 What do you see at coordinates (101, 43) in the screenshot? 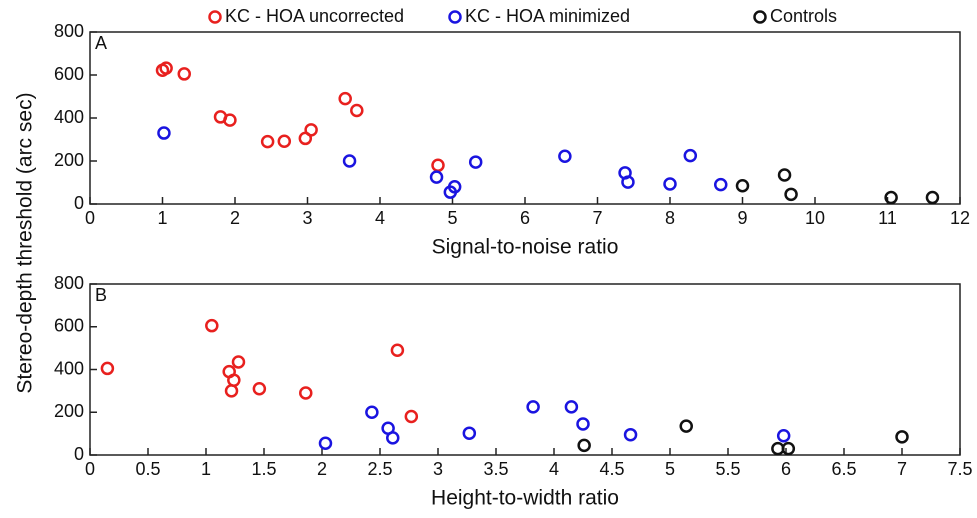
I see `panel-label: A` at bounding box center [101, 43].